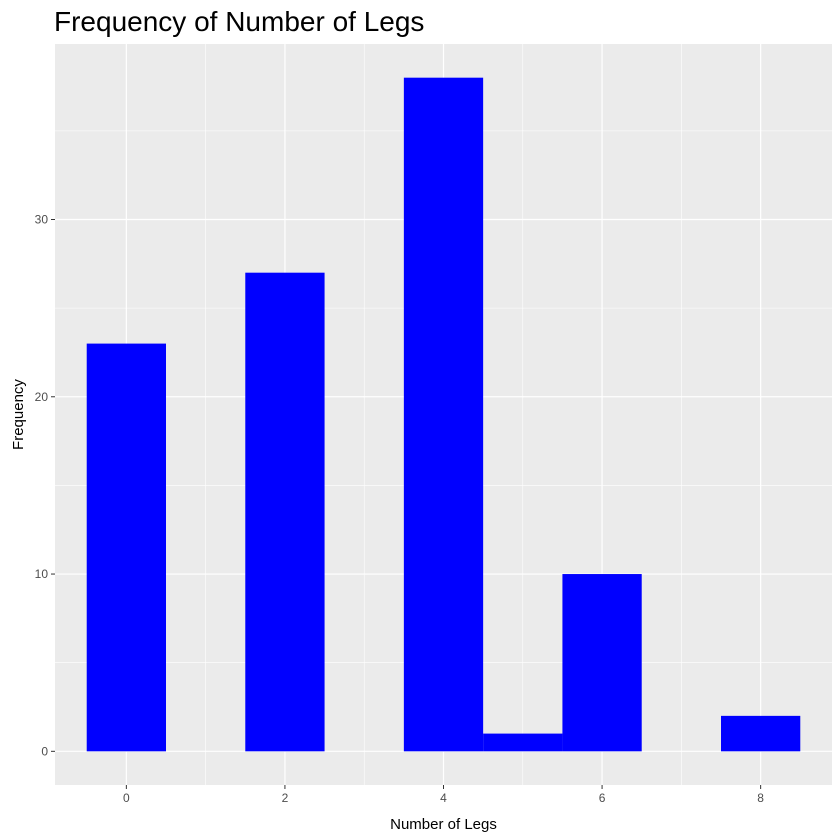 The image size is (840, 840). What do you see at coordinates (760, 798) in the screenshot?
I see `x-tick-label: 8` at bounding box center [760, 798].